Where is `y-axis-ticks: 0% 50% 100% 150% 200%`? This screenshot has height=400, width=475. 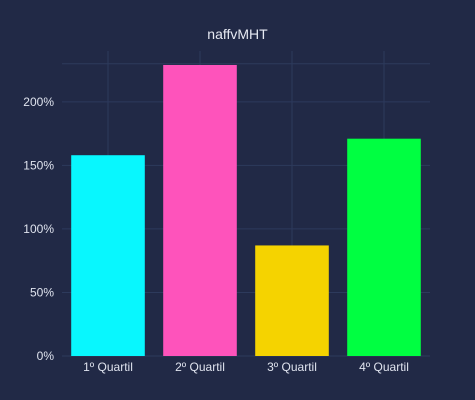
y-axis-ticks: 0% 50% 100% 150% 200% is located at coordinates (38, 229).